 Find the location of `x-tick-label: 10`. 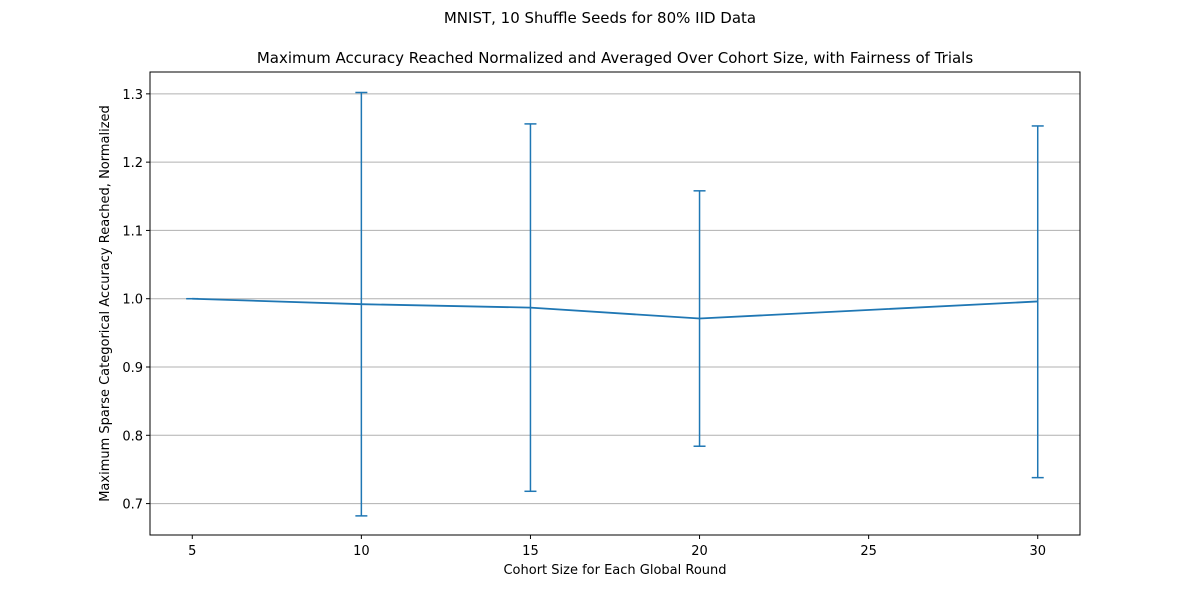

x-tick-label: 10 is located at coordinates (361, 551).